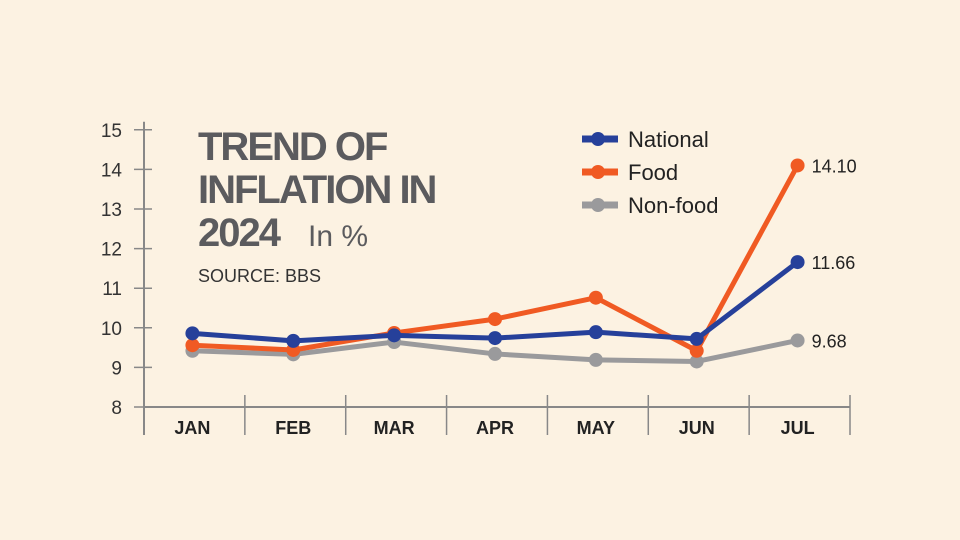 This screenshot has width=960, height=540. What do you see at coordinates (697, 428) in the screenshot?
I see `x-tick-label: JUN` at bounding box center [697, 428].